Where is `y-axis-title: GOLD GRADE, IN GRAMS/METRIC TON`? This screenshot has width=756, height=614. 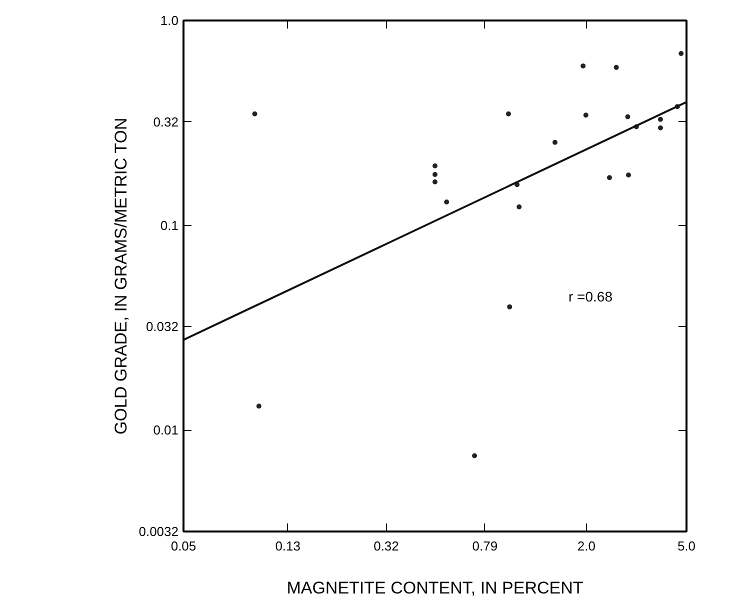 y-axis-title: GOLD GRADE, IN GRAMS/METRIC TON is located at coordinates (121, 276).